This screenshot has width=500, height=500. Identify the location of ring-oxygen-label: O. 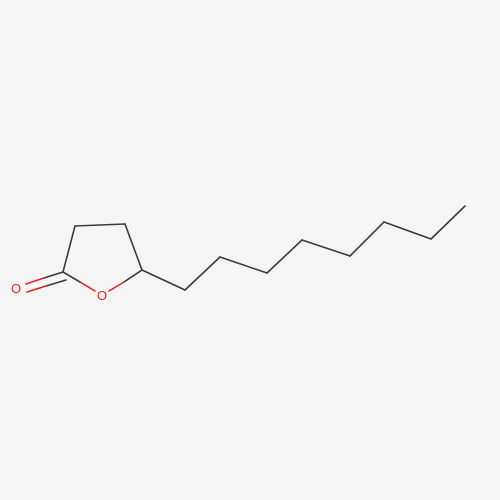
(102, 295).